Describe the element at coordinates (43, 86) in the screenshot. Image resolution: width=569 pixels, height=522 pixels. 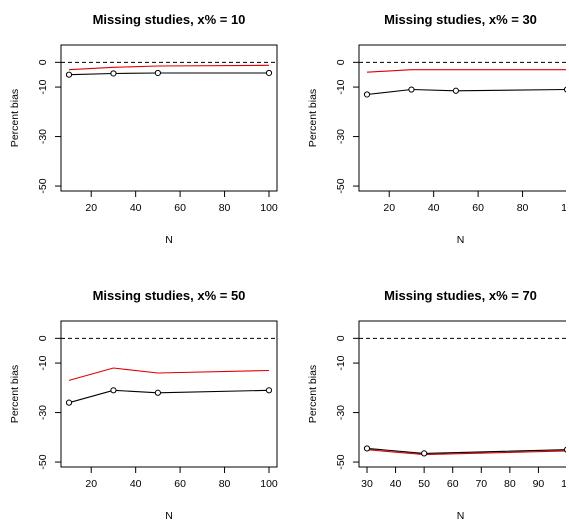
I see `panel-1-y-tick-label: -10` at that location.